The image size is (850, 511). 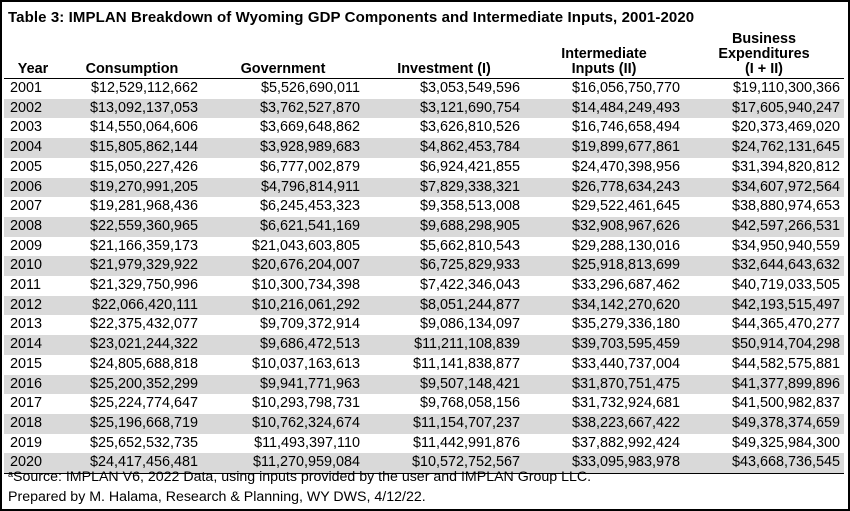 I want to click on cell-investment: $9,086,134,097, so click(x=469, y=324).